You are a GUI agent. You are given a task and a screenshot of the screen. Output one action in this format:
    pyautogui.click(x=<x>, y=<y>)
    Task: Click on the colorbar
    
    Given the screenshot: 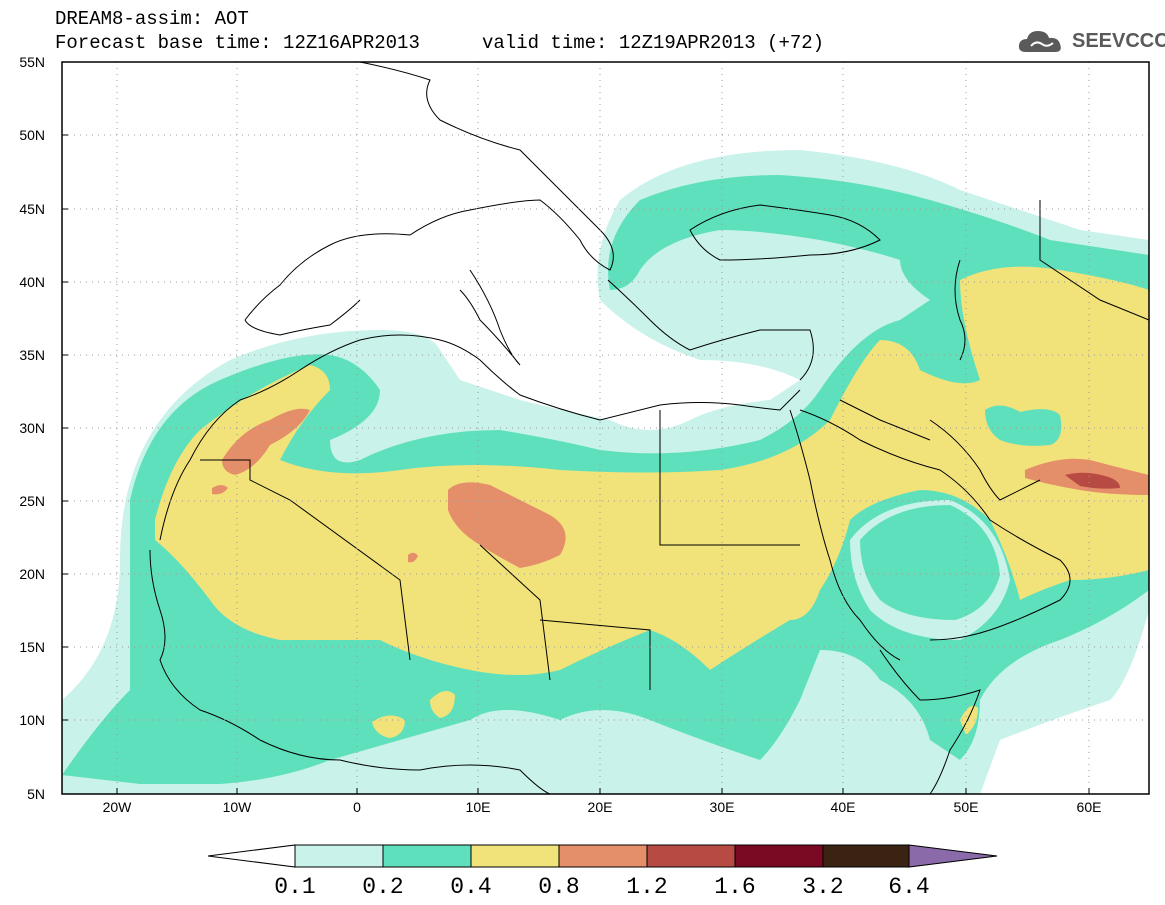 What is the action you would take?
    pyautogui.click(x=602, y=856)
    